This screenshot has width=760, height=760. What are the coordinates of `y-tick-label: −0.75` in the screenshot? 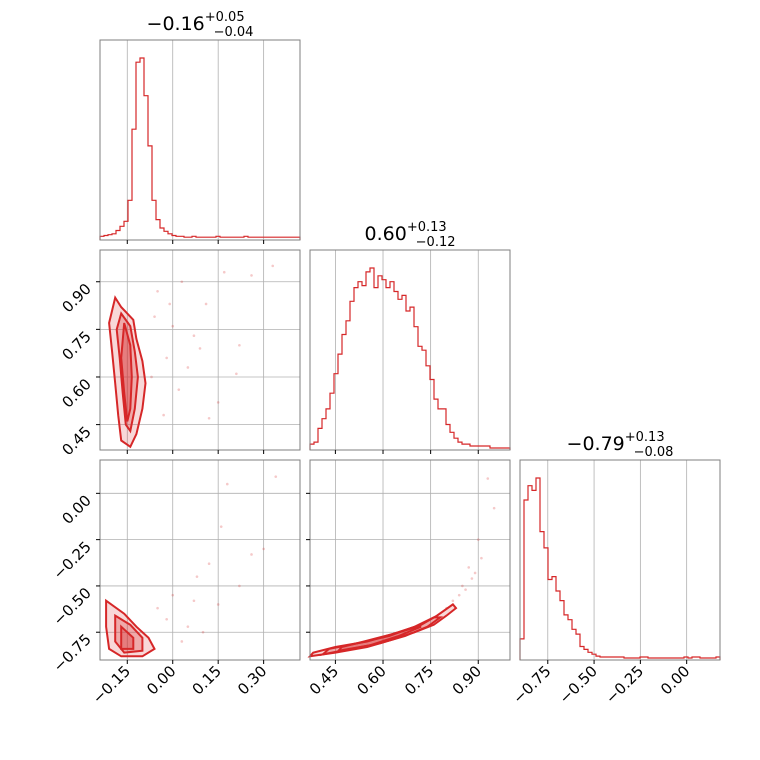 It's located at (72, 652).